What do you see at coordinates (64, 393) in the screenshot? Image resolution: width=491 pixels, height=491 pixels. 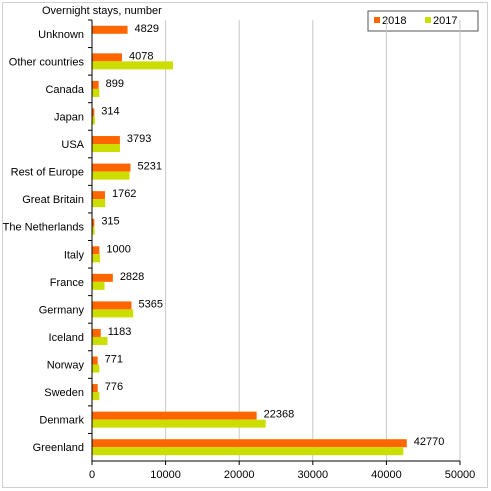 I see `category-label-sweden: Sweden` at bounding box center [64, 393].